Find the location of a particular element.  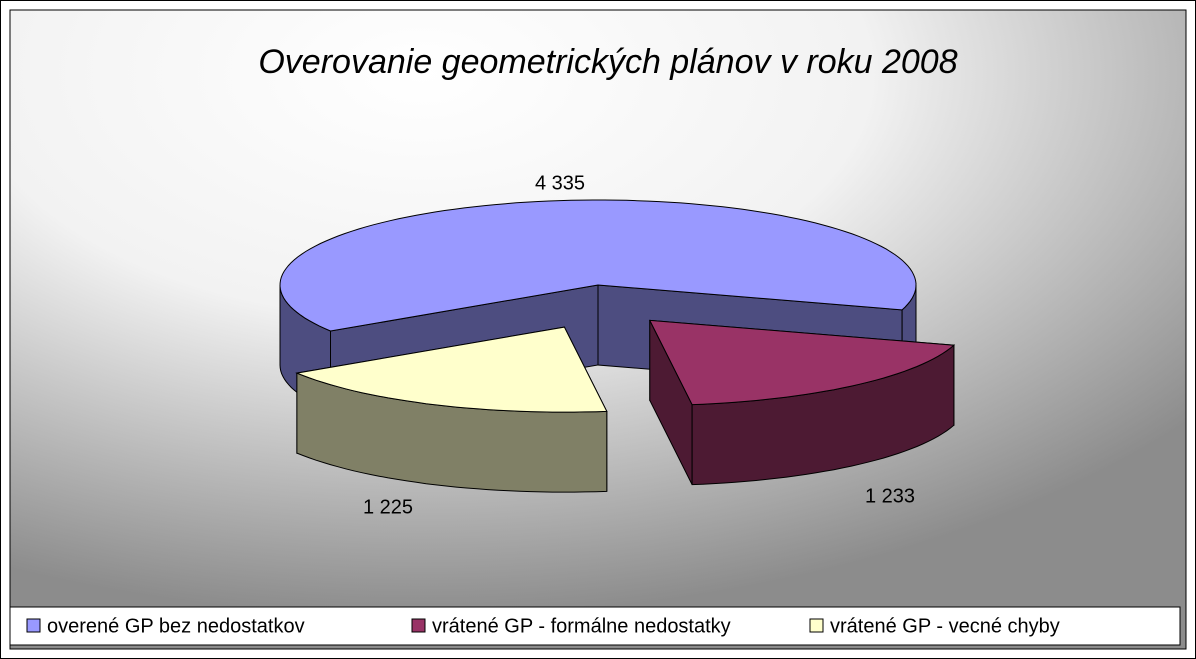

data-label: 4 335 is located at coordinates (560, 183).